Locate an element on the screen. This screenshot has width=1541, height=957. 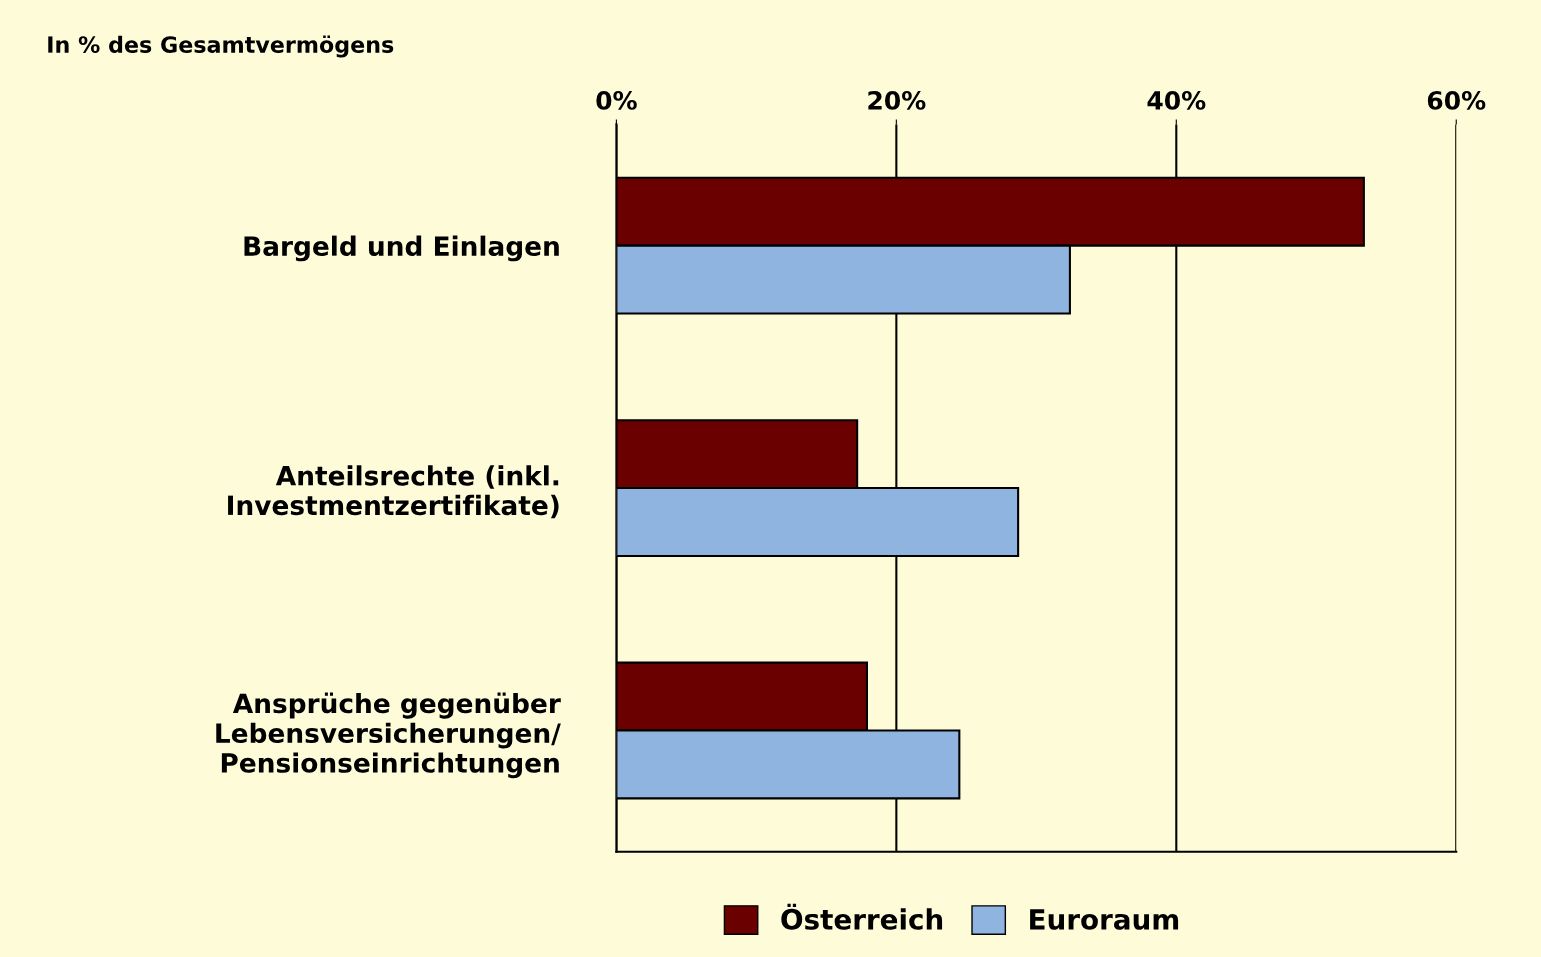
y-tick-label: Ansprüche gegenüber Lebensversicherungen/ Pensionseinrichtungen is located at coordinates (388, 735).